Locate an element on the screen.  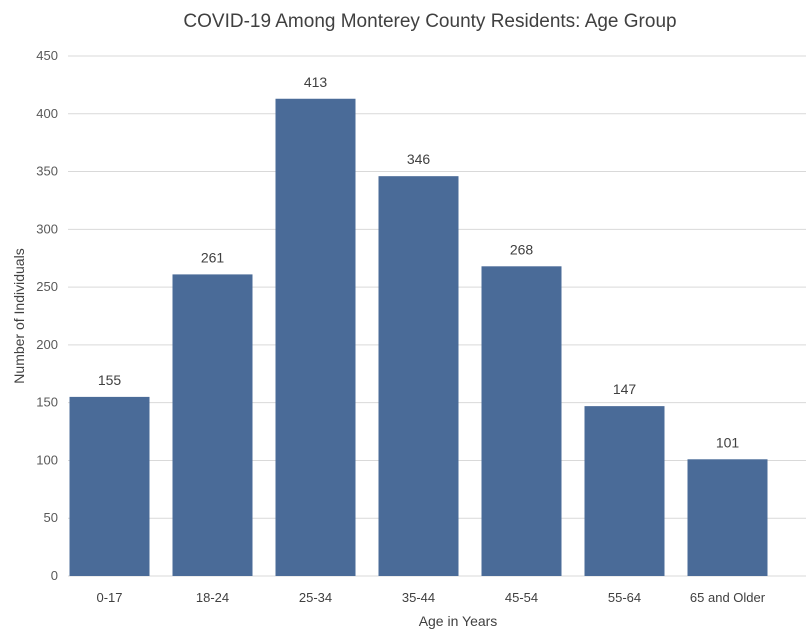
x-tick-label: 45-54 is located at coordinates (521, 597).